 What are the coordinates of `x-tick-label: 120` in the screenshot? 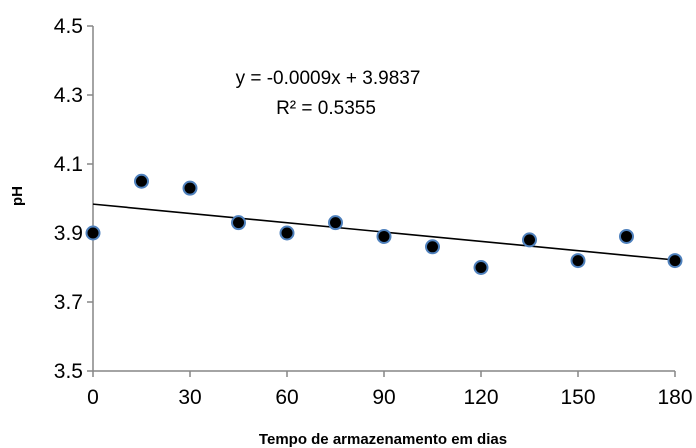 It's located at (480, 397).